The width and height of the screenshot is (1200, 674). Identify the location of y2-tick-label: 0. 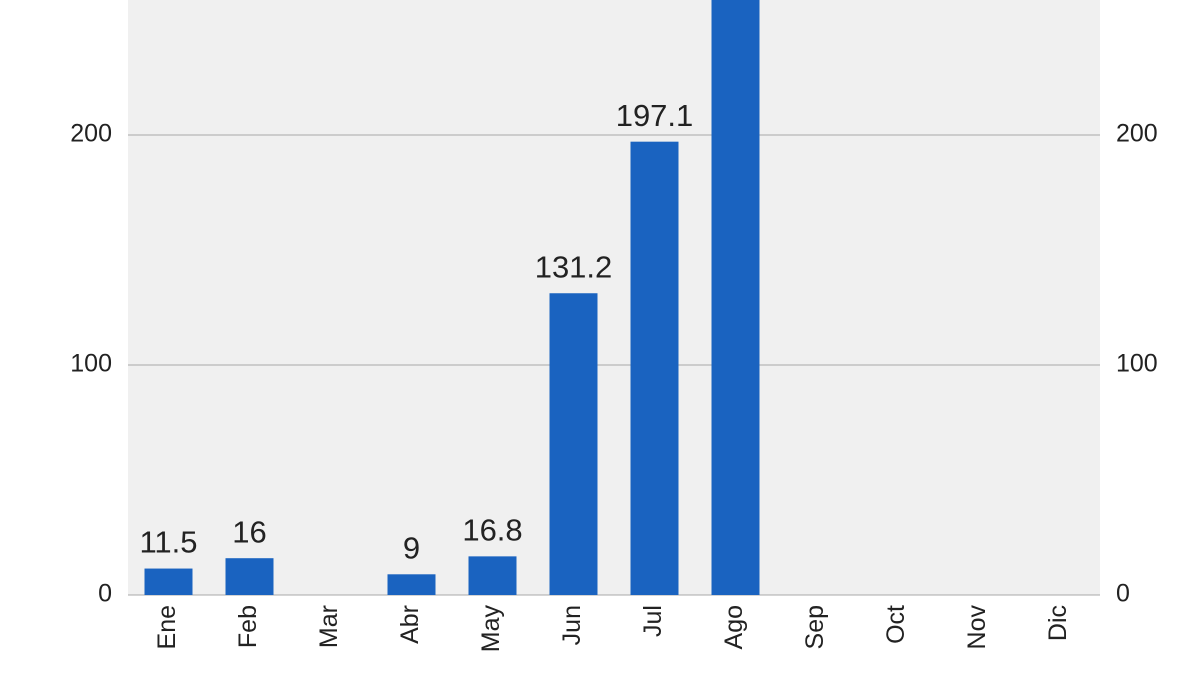
(1123, 594).